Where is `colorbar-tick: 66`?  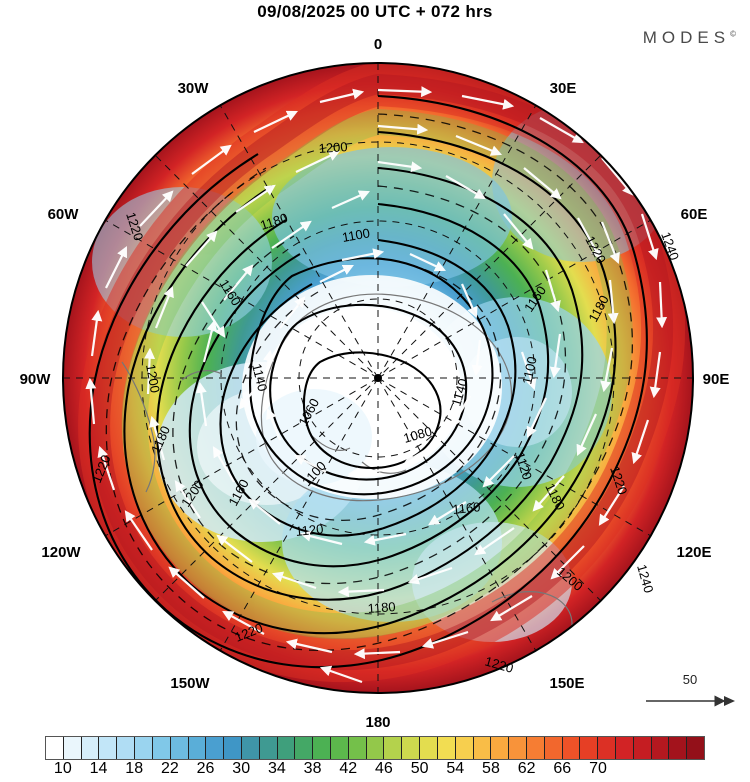
colorbar-tick: 66 is located at coordinates (562, 768).